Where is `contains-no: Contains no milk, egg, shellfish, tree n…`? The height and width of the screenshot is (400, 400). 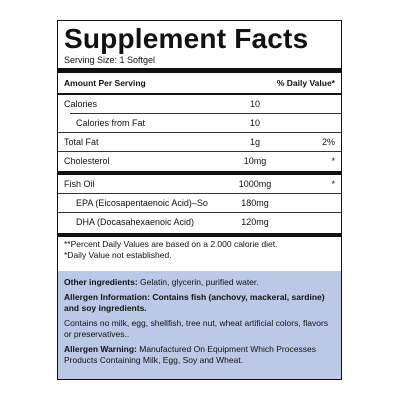 contains-no: Contains no milk, egg, shellfish, tree n… is located at coordinates (196, 328).